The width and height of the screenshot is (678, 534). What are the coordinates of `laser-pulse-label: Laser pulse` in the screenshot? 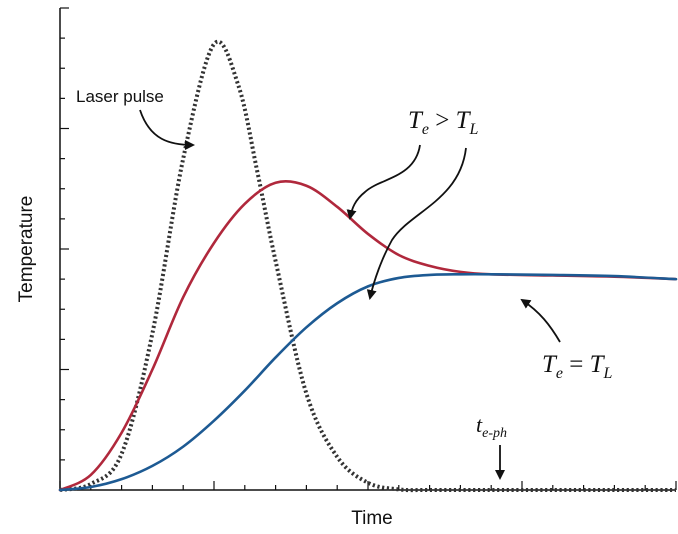 It's located at (120, 96).